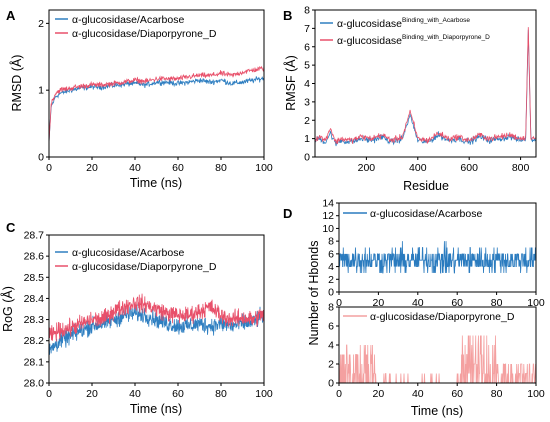 This screenshot has height=422, width=550. I want to click on panel-a-ylabel: RMSD (Å), so click(16, 83).